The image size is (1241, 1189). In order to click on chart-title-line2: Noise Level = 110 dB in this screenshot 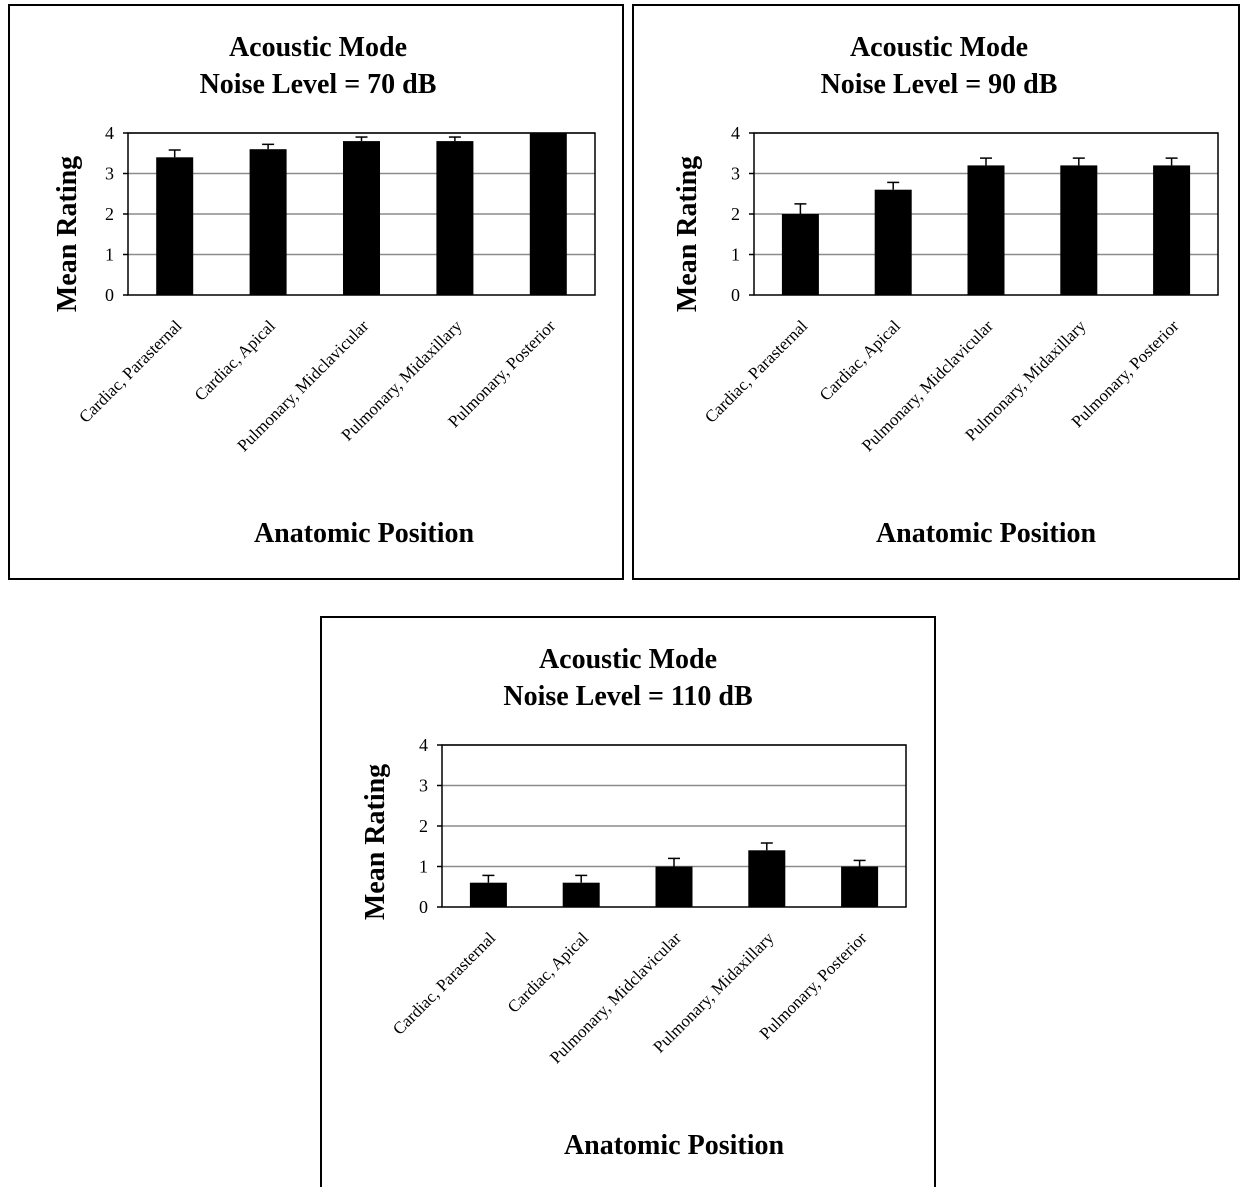, I will do `click(627, 696)`.